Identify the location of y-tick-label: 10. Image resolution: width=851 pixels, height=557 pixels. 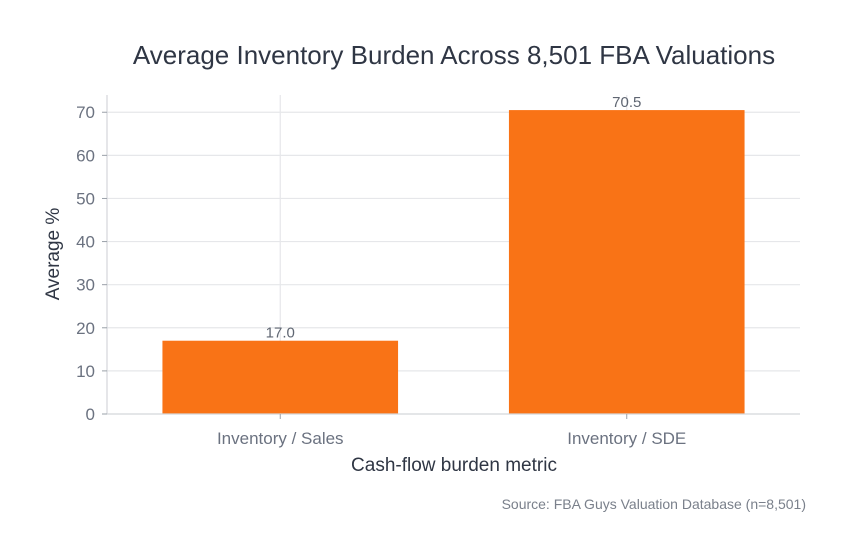
(85, 371).